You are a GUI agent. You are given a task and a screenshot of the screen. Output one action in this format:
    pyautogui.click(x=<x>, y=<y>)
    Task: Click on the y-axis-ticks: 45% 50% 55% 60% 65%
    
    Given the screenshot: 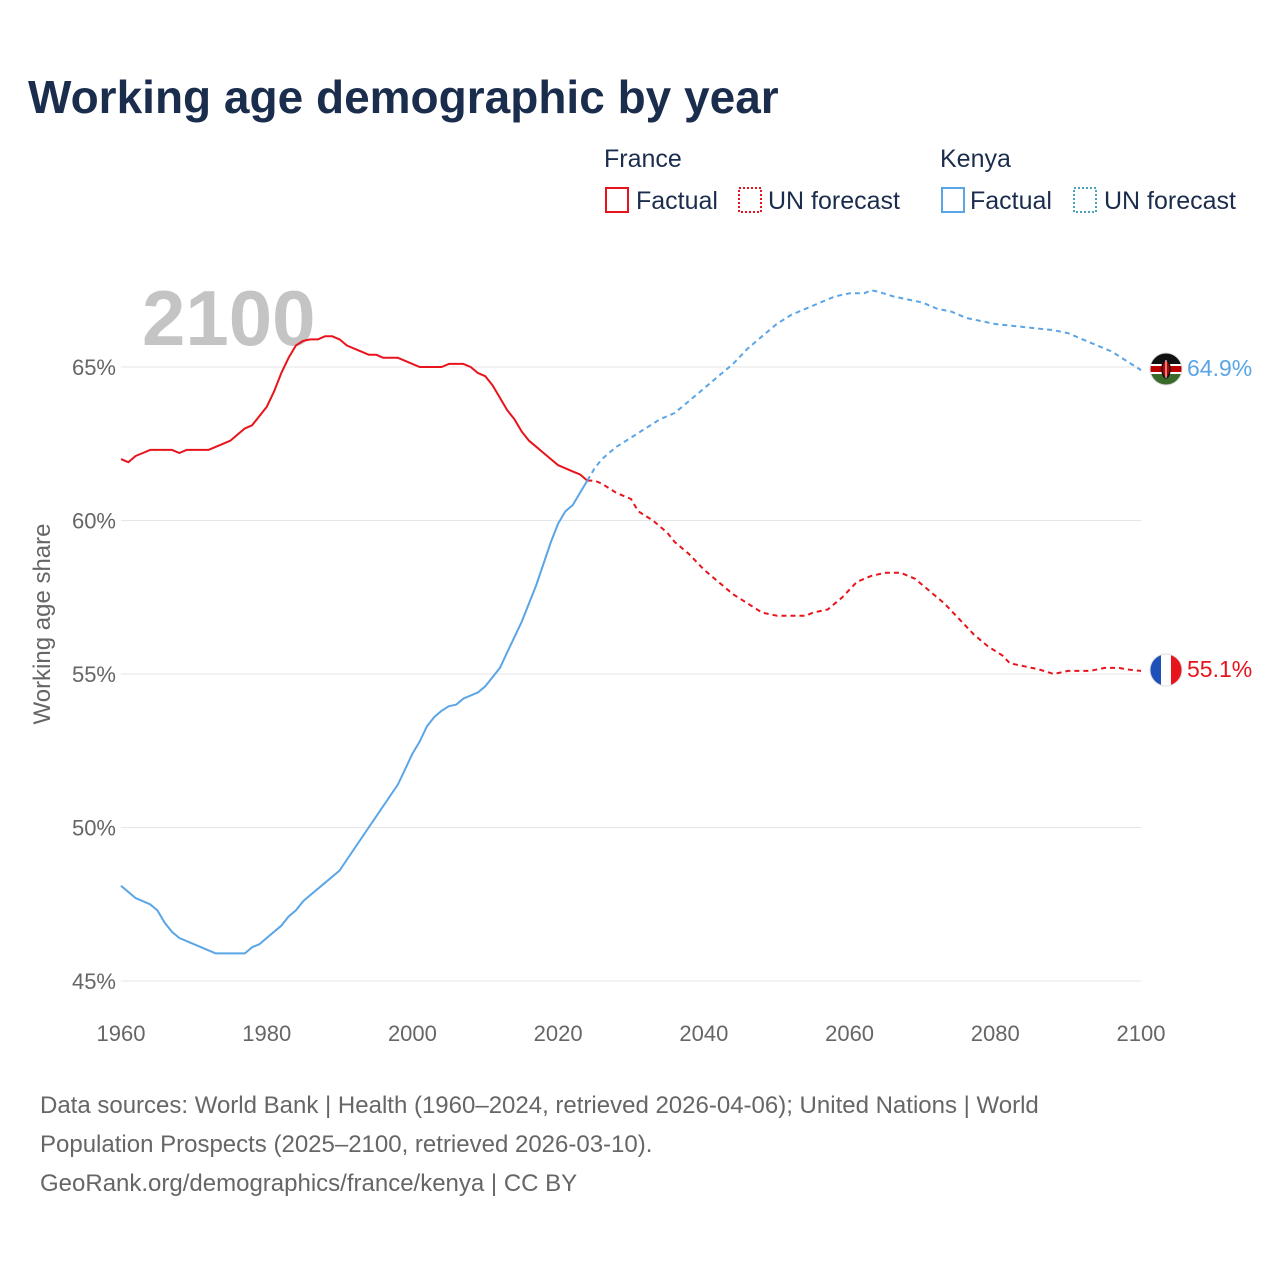 What is the action you would take?
    pyautogui.click(x=94, y=674)
    